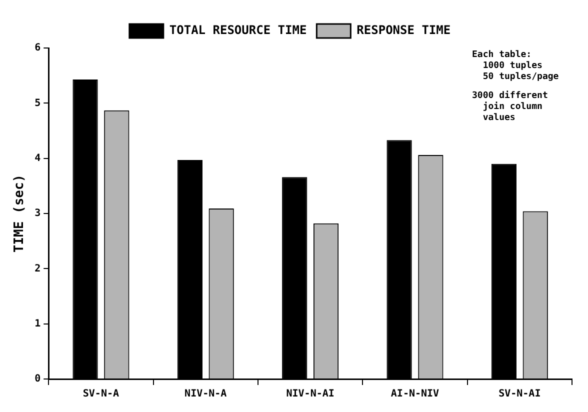 This screenshot has width=588, height=412. I want to click on y-tick-label: 3, so click(37, 214).